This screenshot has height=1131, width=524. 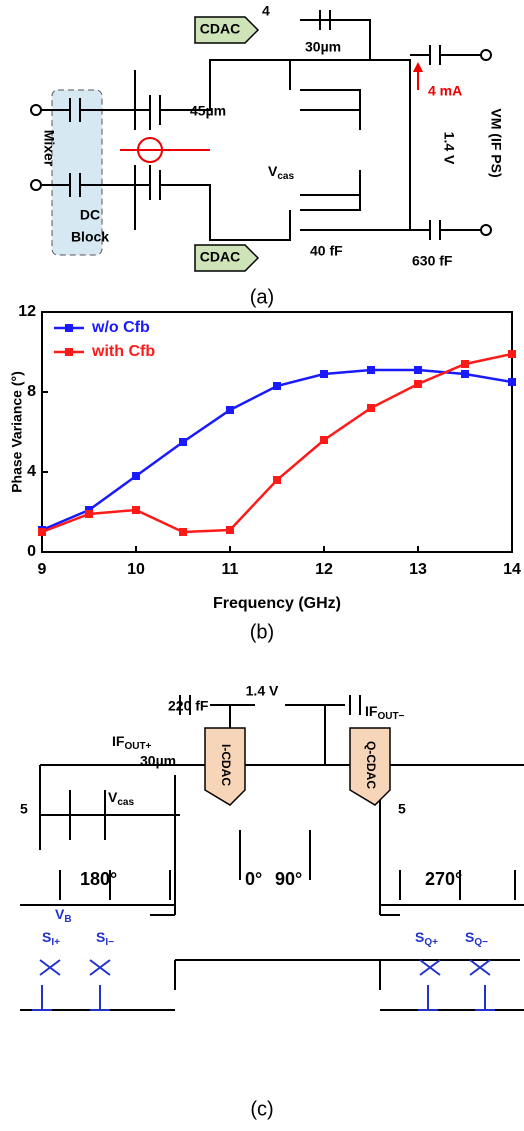 I want to click on label: SI+, so click(x=51, y=938).